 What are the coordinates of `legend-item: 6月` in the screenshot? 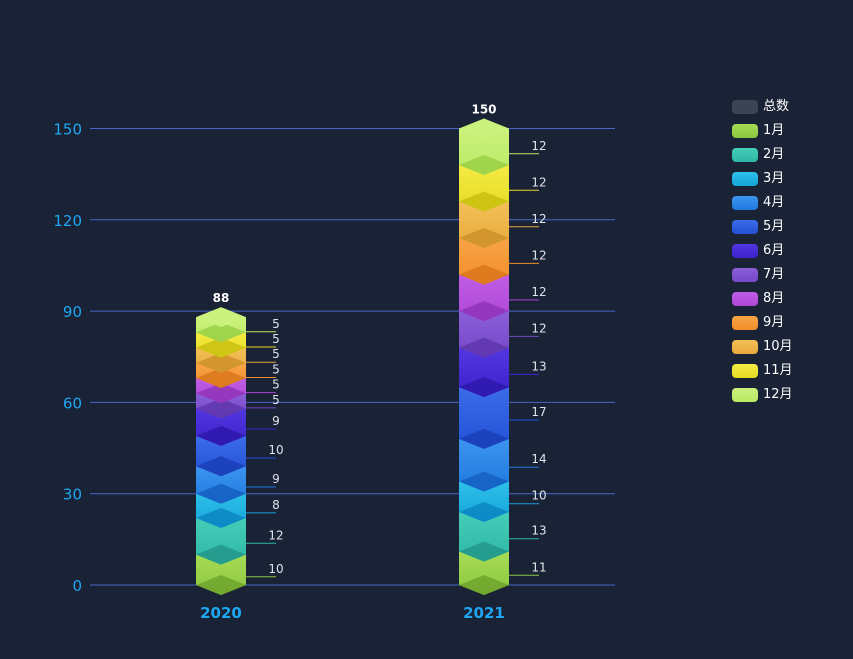 It's located at (762, 251).